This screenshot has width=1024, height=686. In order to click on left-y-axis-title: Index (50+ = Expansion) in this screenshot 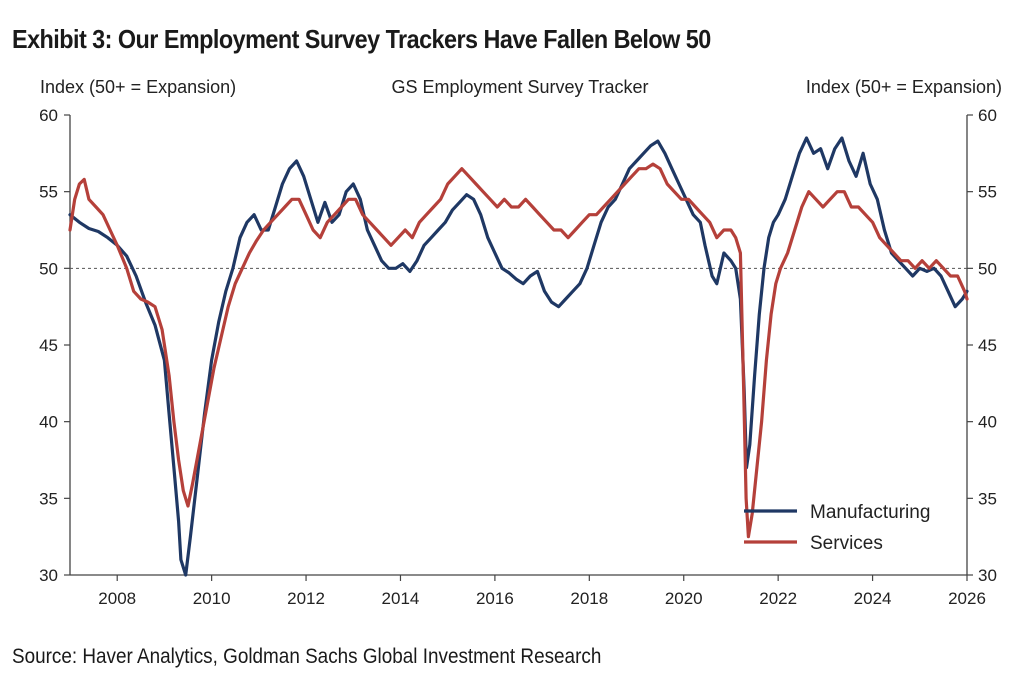, I will do `click(138, 87)`.